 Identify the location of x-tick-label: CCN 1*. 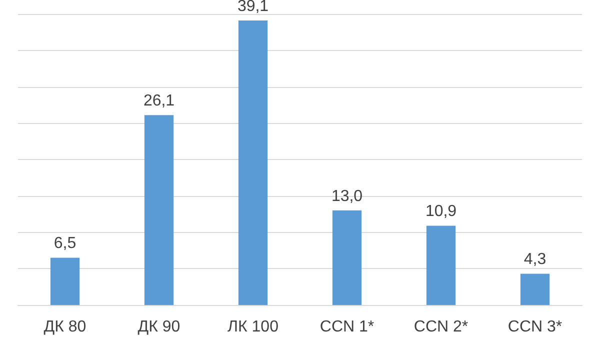
(347, 327).